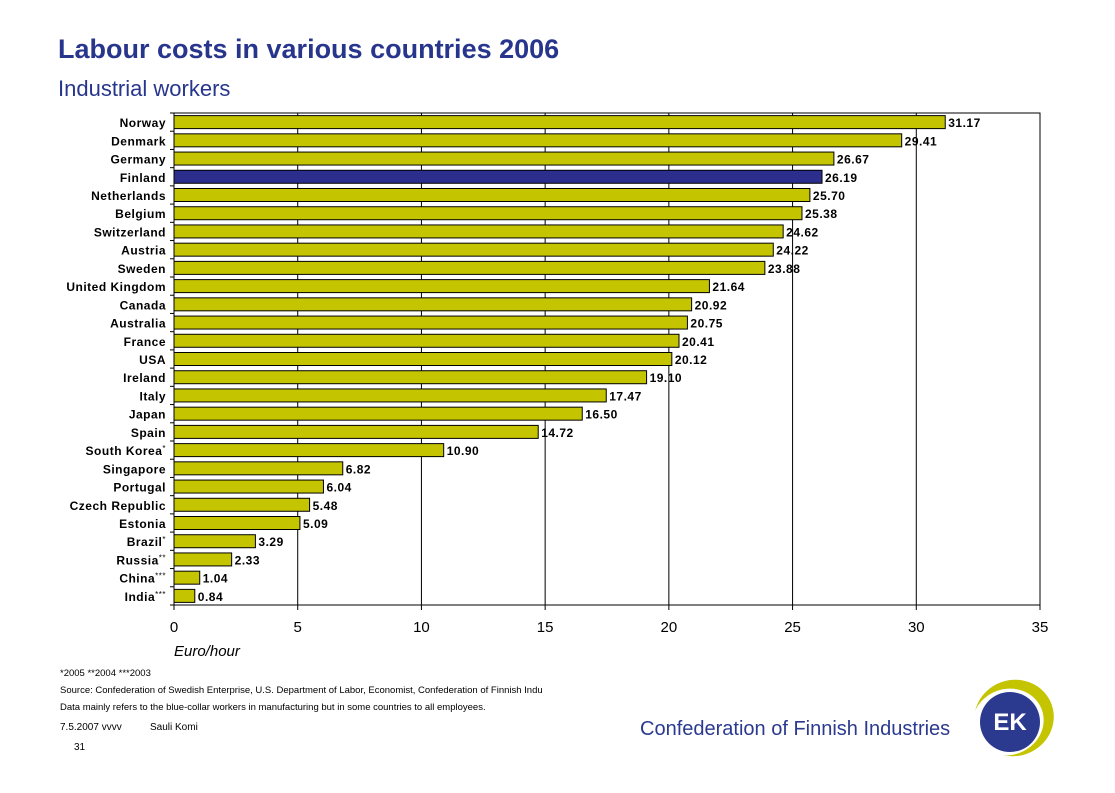 This screenshot has height=793, width=1115. Describe the element at coordinates (802, 232) in the screenshot. I see `value-label: 24.62` at that location.